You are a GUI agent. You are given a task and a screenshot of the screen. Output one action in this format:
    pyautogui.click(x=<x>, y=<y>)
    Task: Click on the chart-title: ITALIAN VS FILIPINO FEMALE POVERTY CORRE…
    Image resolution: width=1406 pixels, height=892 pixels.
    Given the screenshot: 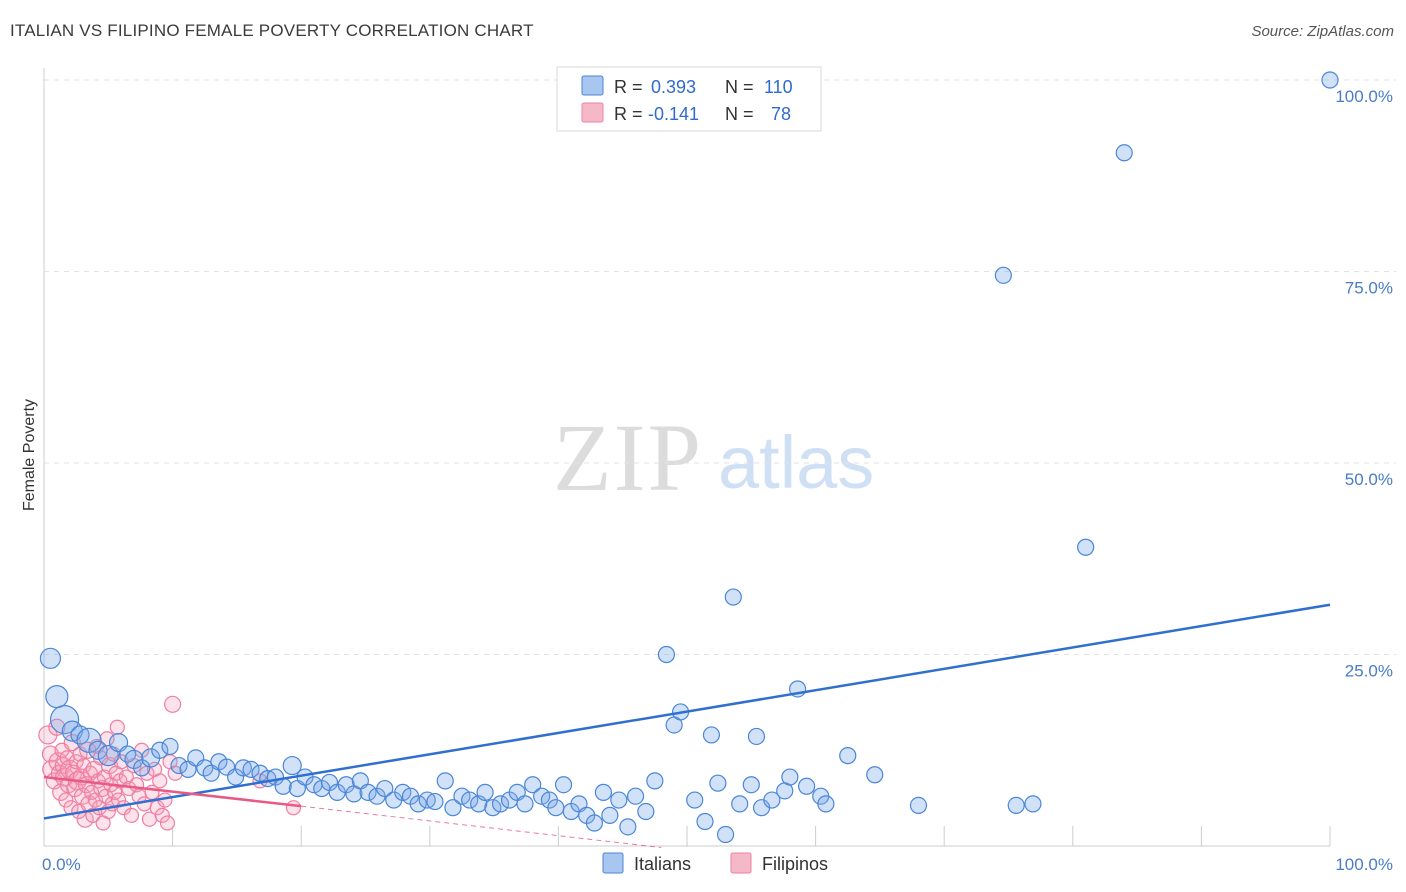 What is the action you would take?
    pyautogui.click(x=272, y=30)
    